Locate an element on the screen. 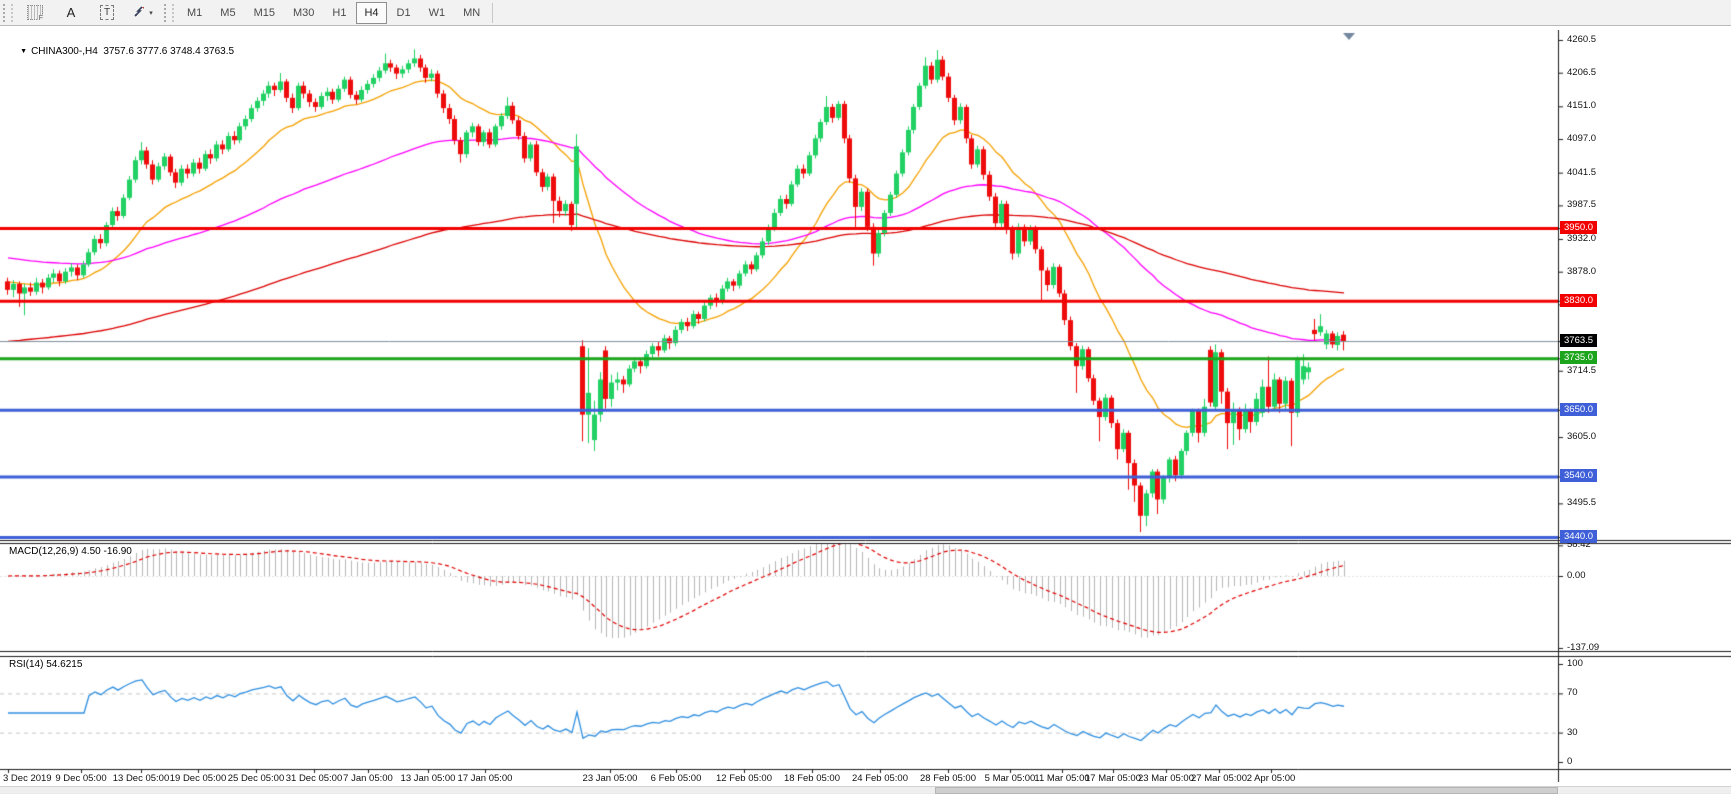  timeframe-toolbar-handle is located at coordinates (169, 12).